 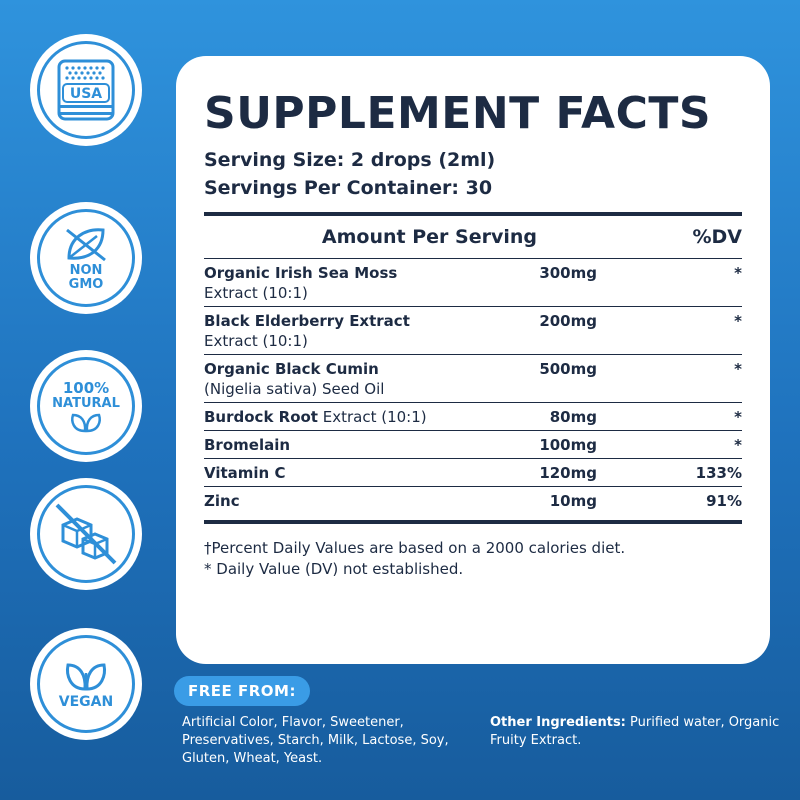 What do you see at coordinates (307, 321) in the screenshot?
I see `ingredient-name-bold: Black Elderberry Extract` at bounding box center [307, 321].